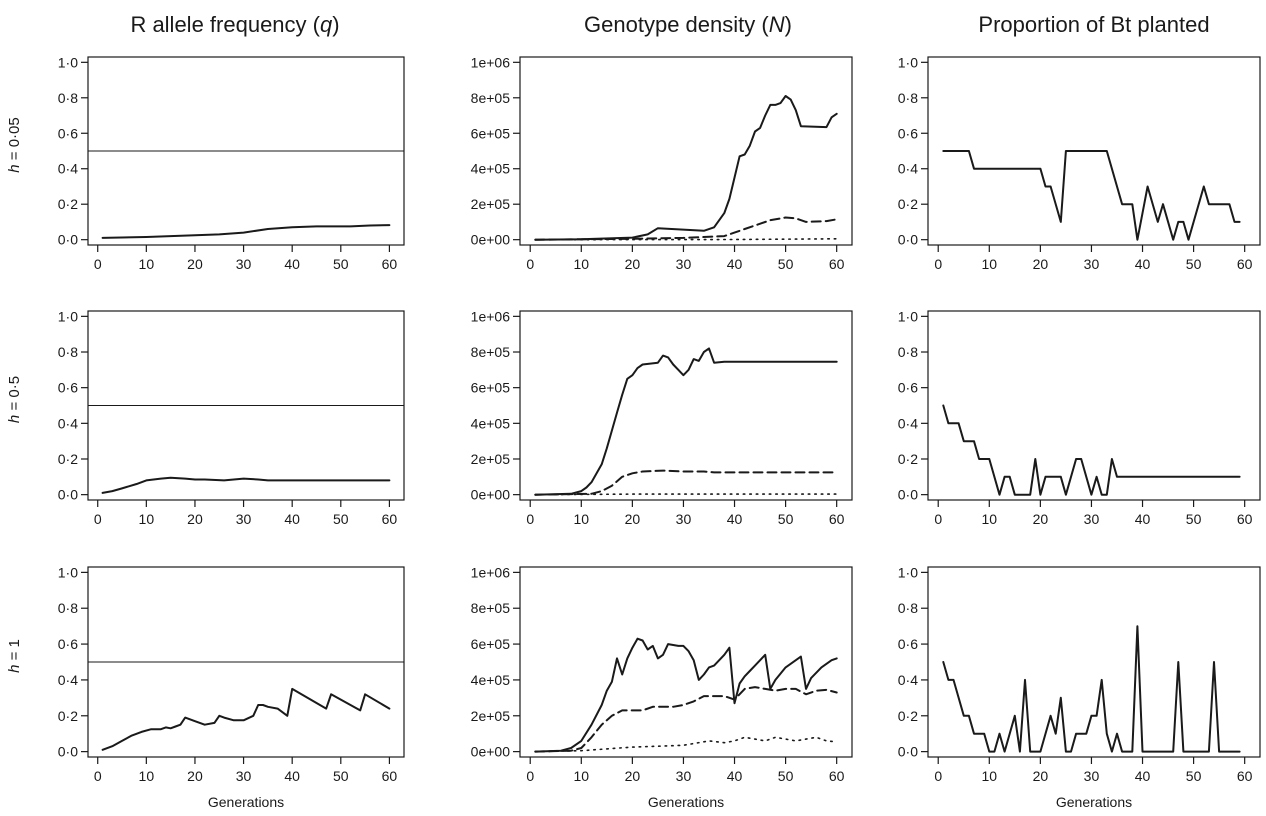 Image resolution: width=1266 pixels, height=816 pixels. What do you see at coordinates (491, 423) in the screenshot?
I see `y-tick-label: 4e+05` at bounding box center [491, 423].